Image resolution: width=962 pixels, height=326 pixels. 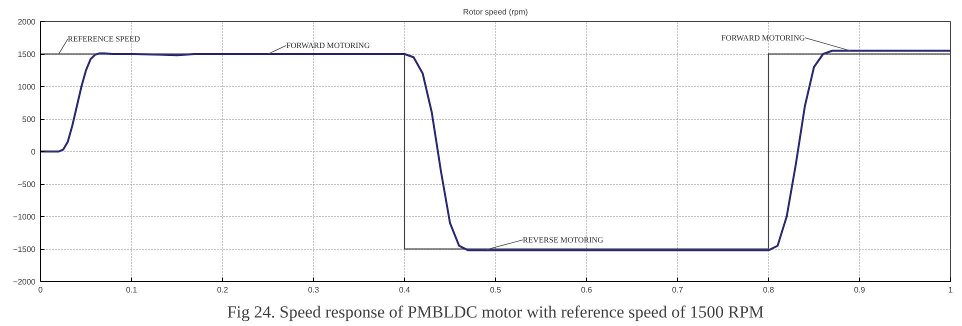 What do you see at coordinates (41, 290) in the screenshot?
I see `x-tick-label: 0` at bounding box center [41, 290].